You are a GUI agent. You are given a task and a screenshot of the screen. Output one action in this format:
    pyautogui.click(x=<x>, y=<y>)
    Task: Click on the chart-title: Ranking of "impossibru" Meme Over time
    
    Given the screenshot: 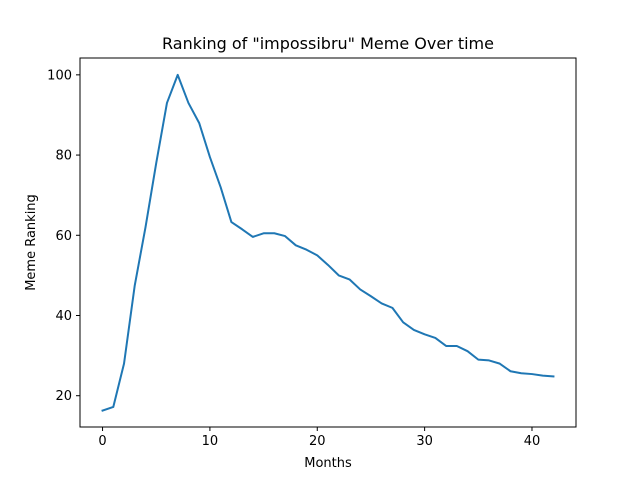 What is the action you would take?
    pyautogui.click(x=328, y=43)
    